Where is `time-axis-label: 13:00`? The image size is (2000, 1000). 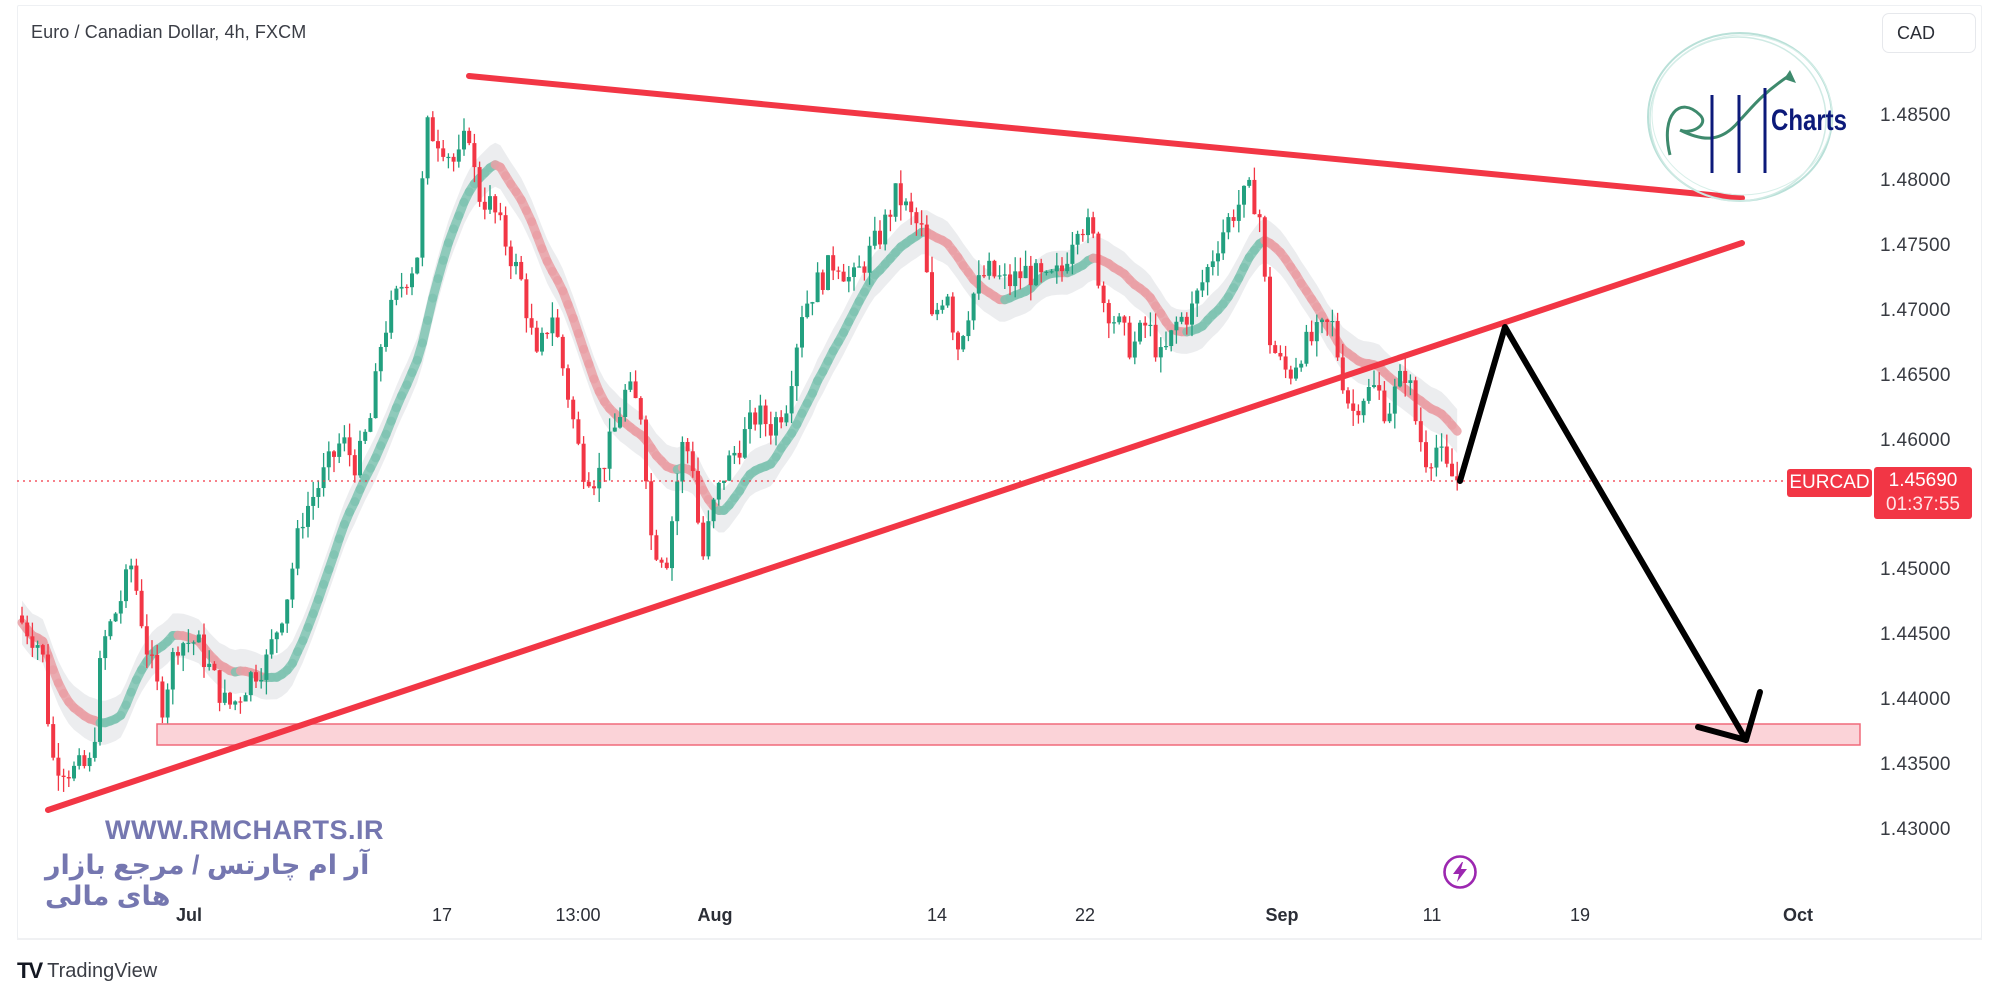
time-axis-label: 13:00 is located at coordinates (578, 915).